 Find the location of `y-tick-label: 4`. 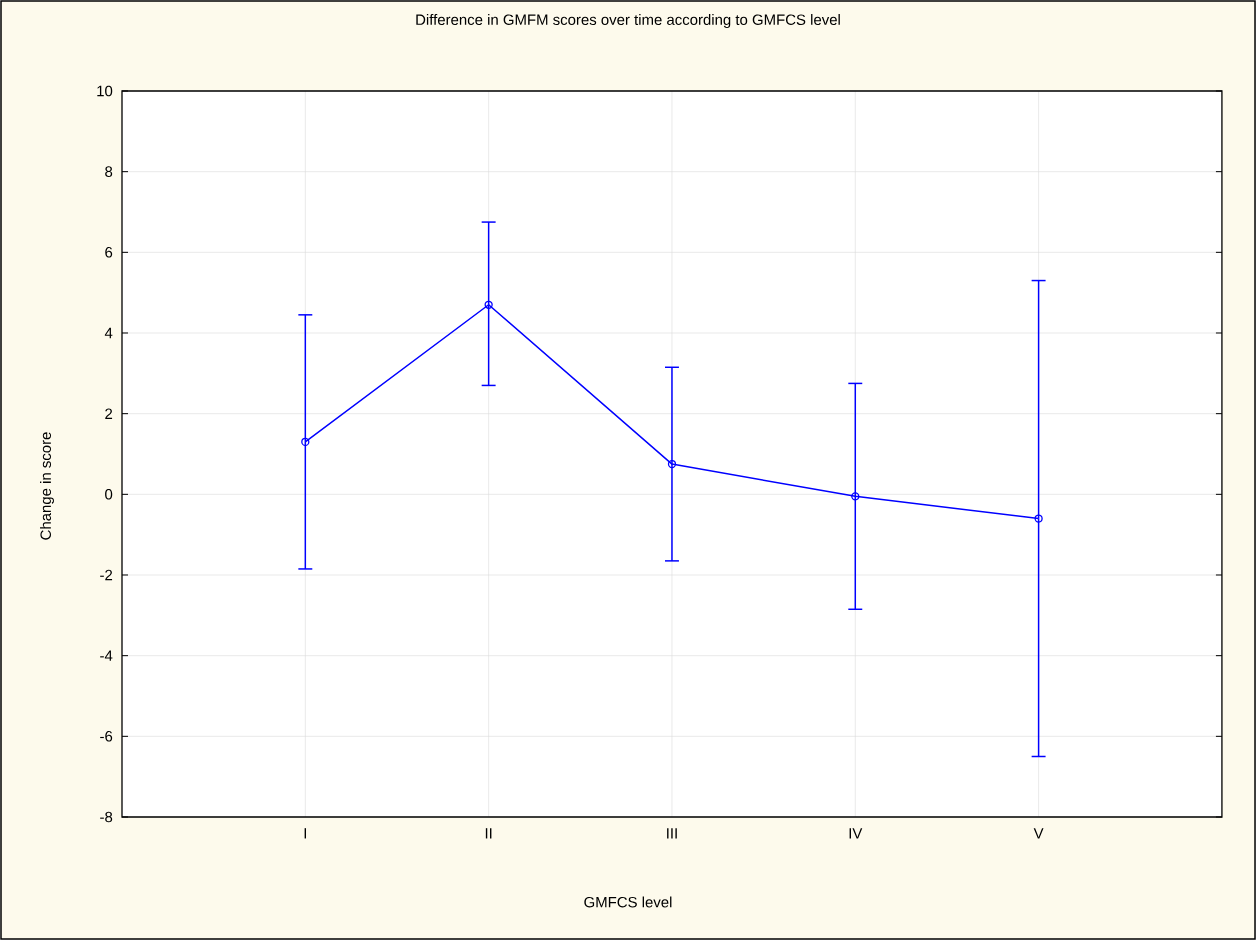

y-tick-label: 4 is located at coordinates (108, 333).